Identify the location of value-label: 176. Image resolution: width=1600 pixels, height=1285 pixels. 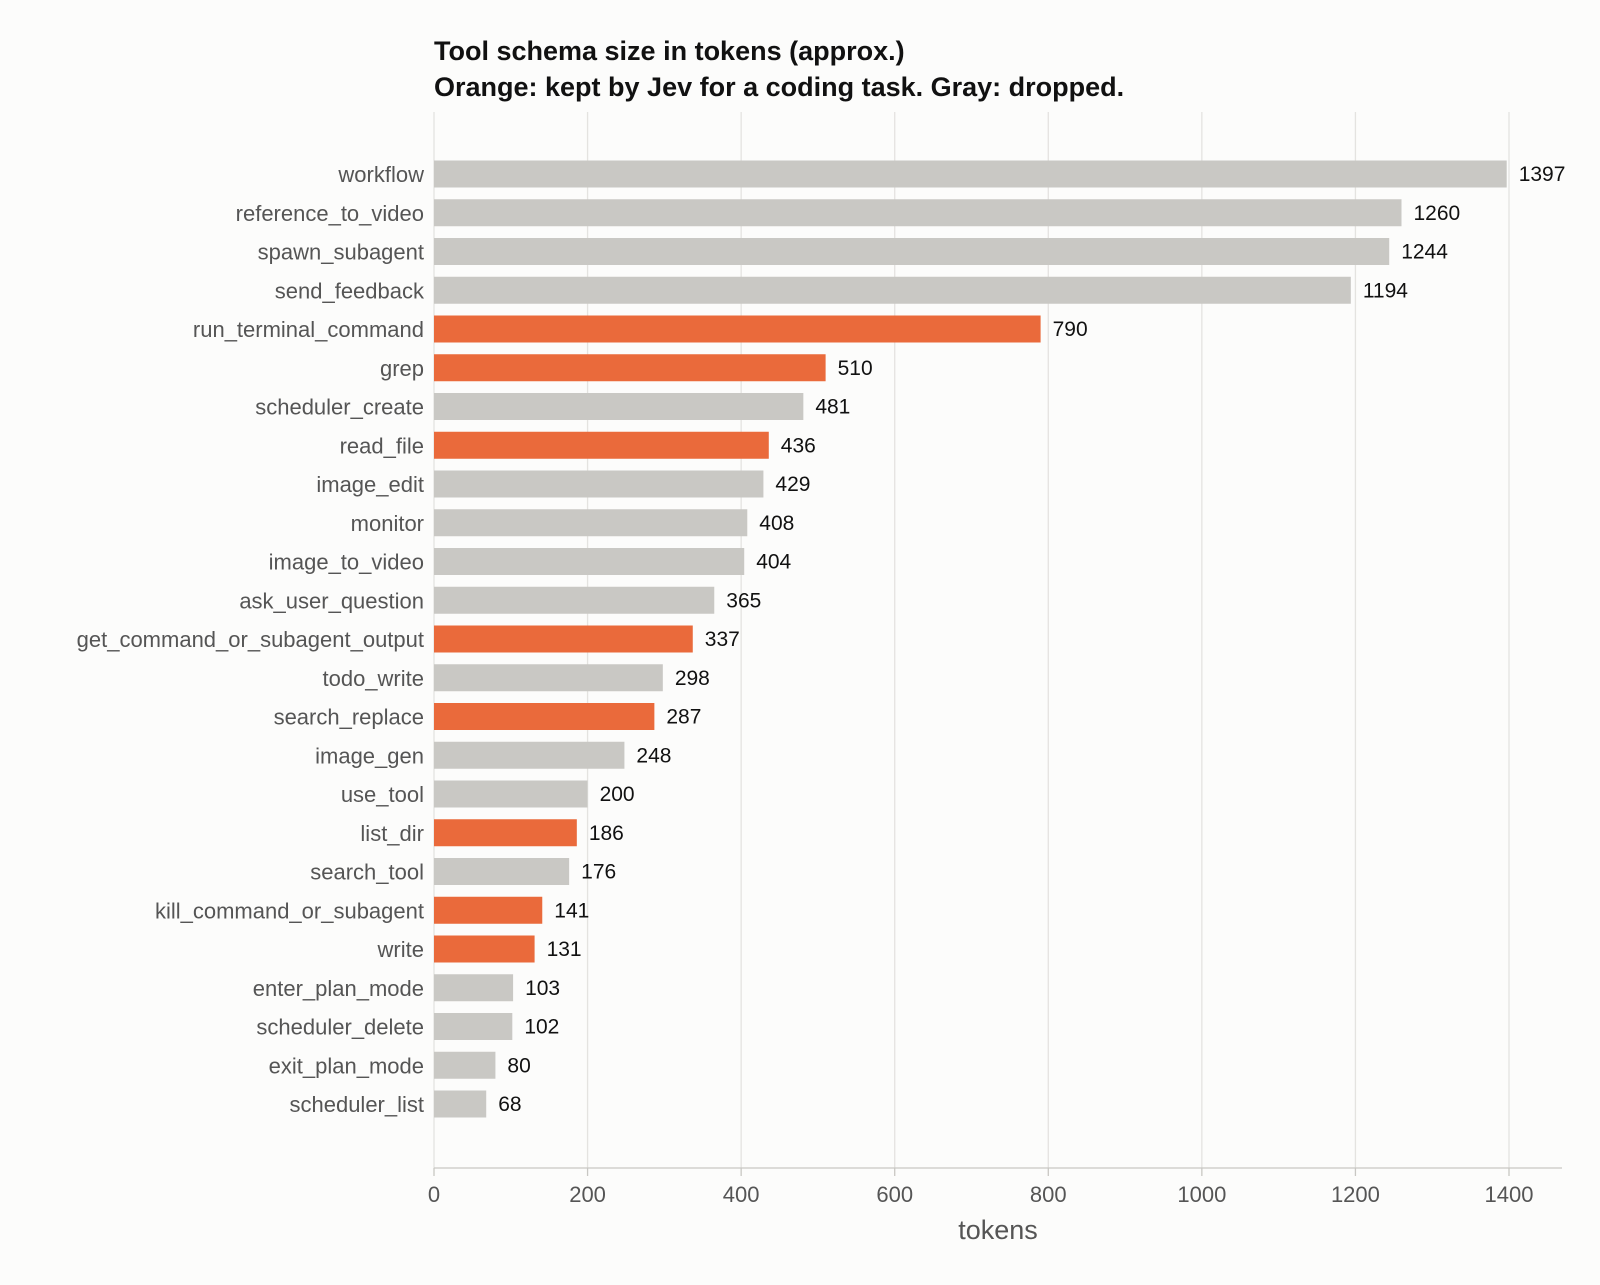
(598, 872).